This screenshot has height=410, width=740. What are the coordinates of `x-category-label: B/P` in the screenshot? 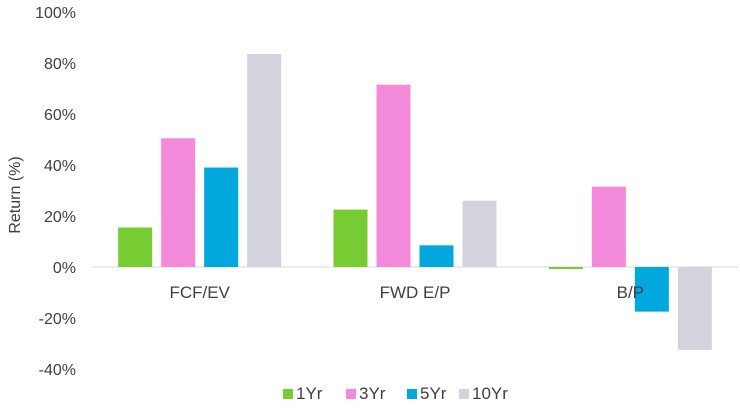 It's located at (630, 292).